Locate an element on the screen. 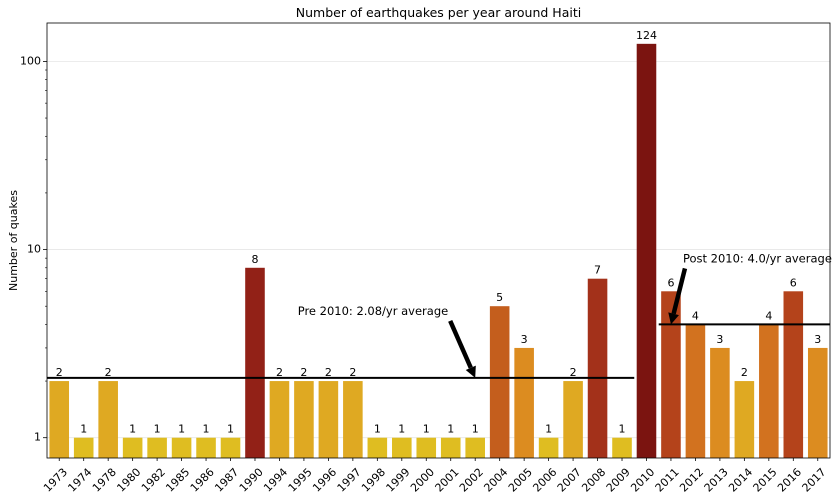 This screenshot has height=497, width=838. bar-2016 is located at coordinates (793, 374).